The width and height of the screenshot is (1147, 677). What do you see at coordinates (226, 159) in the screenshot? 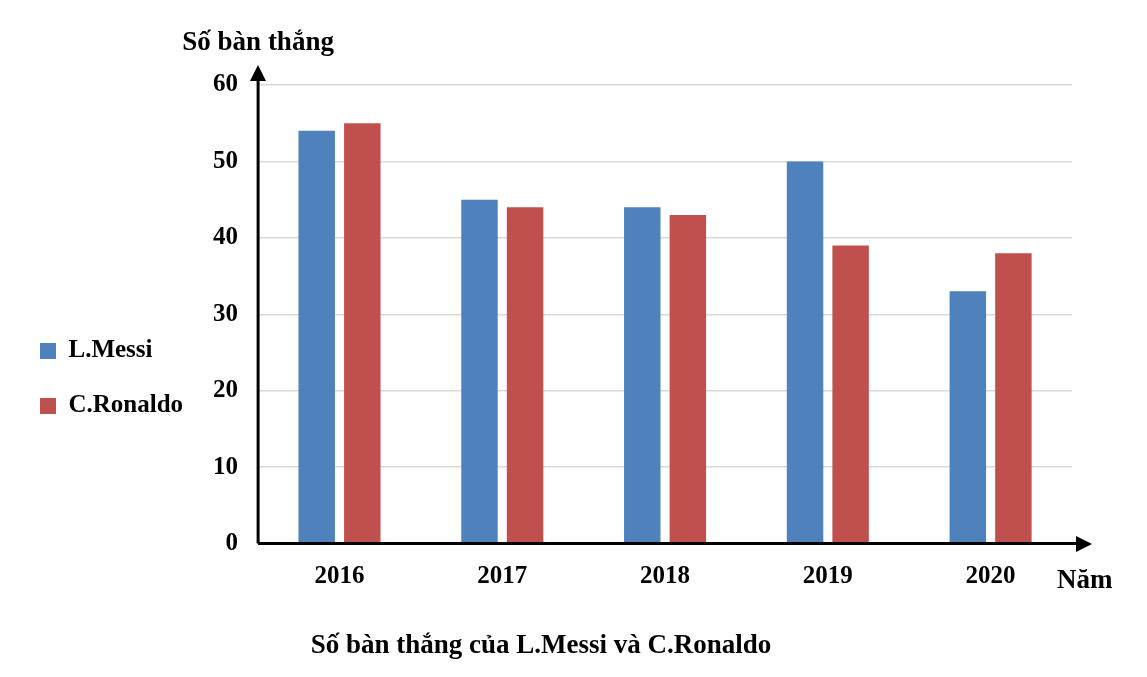
I see `y-tick-label: 50` at bounding box center [226, 159].